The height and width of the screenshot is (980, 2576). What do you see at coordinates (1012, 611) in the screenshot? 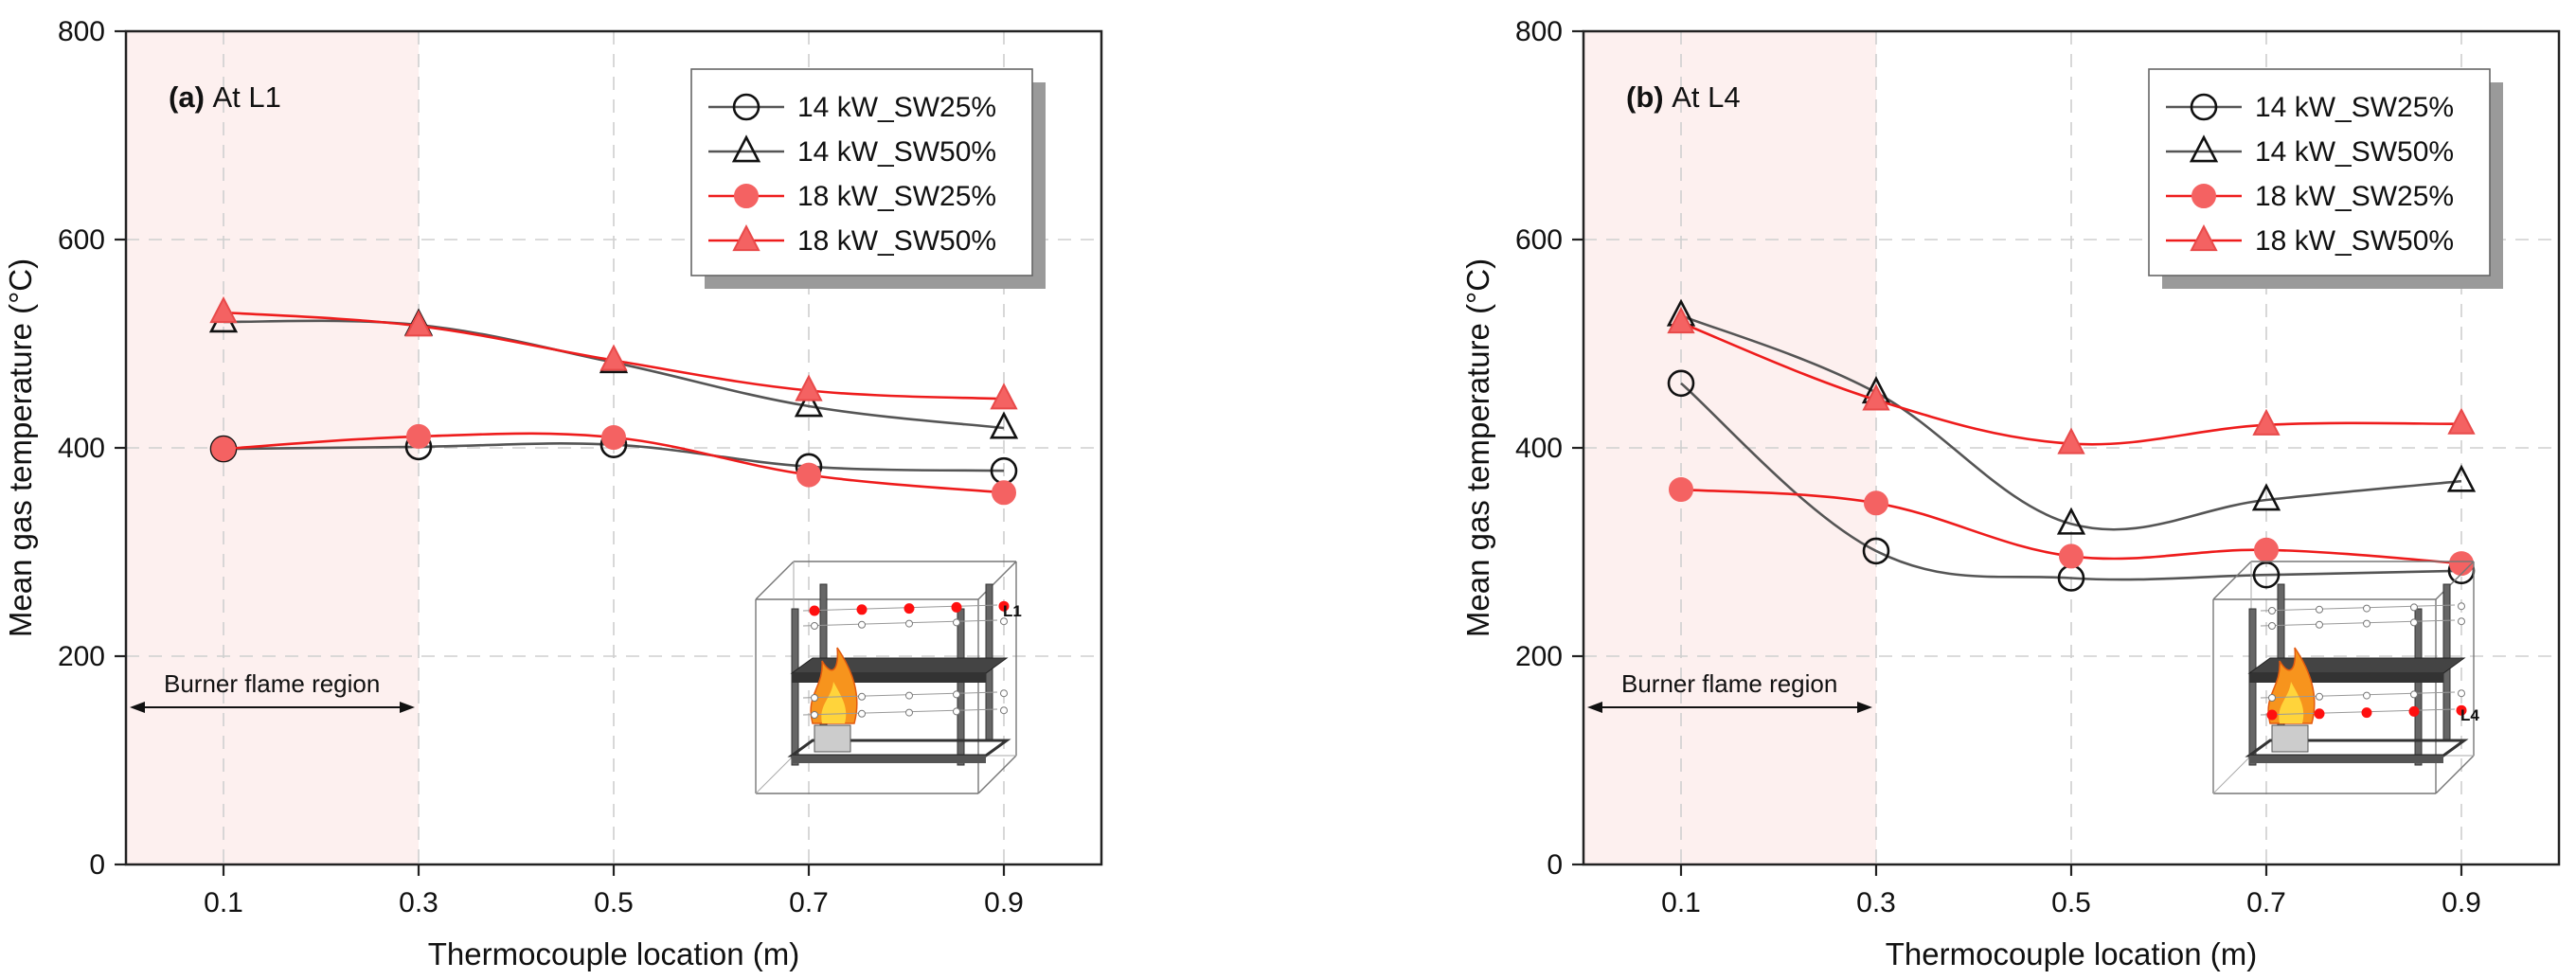
I see `inset-level-label: L1` at bounding box center [1012, 611].